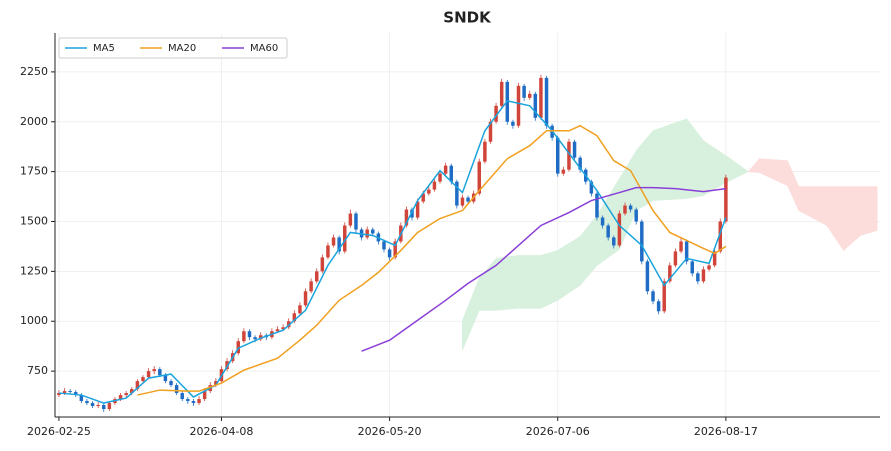 The image size is (891, 451). I want to click on x-tick-label: 2026-08-17, so click(726, 431).